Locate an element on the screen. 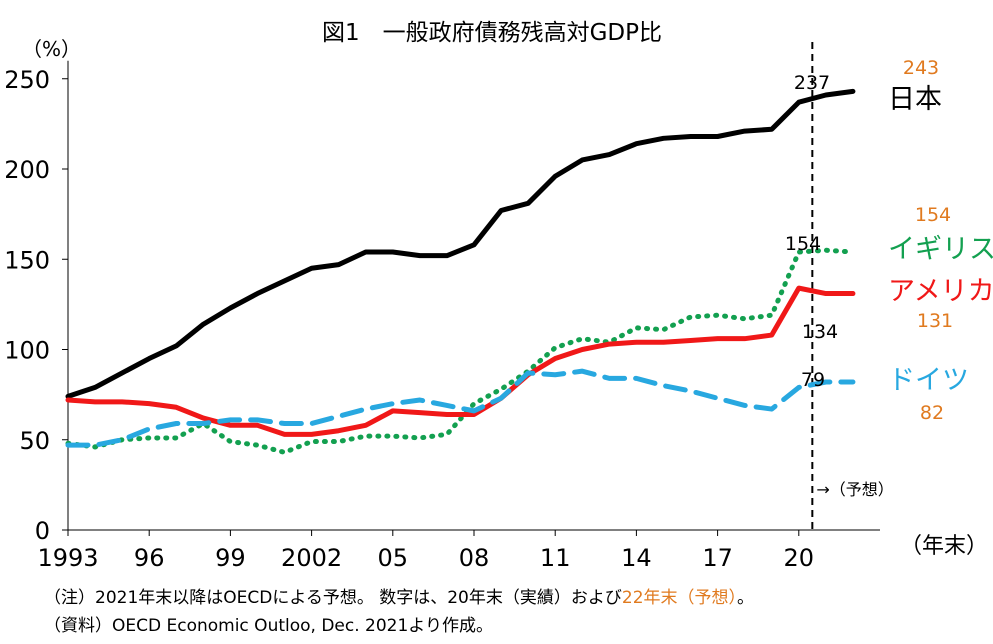 The width and height of the screenshot is (993, 644). series-japan-label-2022: 243 is located at coordinates (921, 68).